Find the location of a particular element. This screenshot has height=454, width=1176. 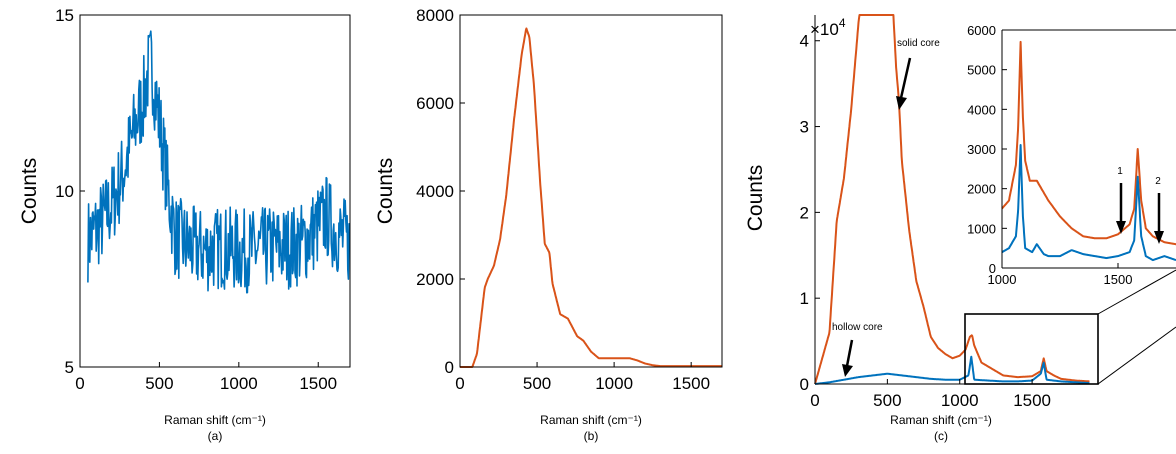

panel-b-xtick-label: 500 is located at coordinates (537, 383).